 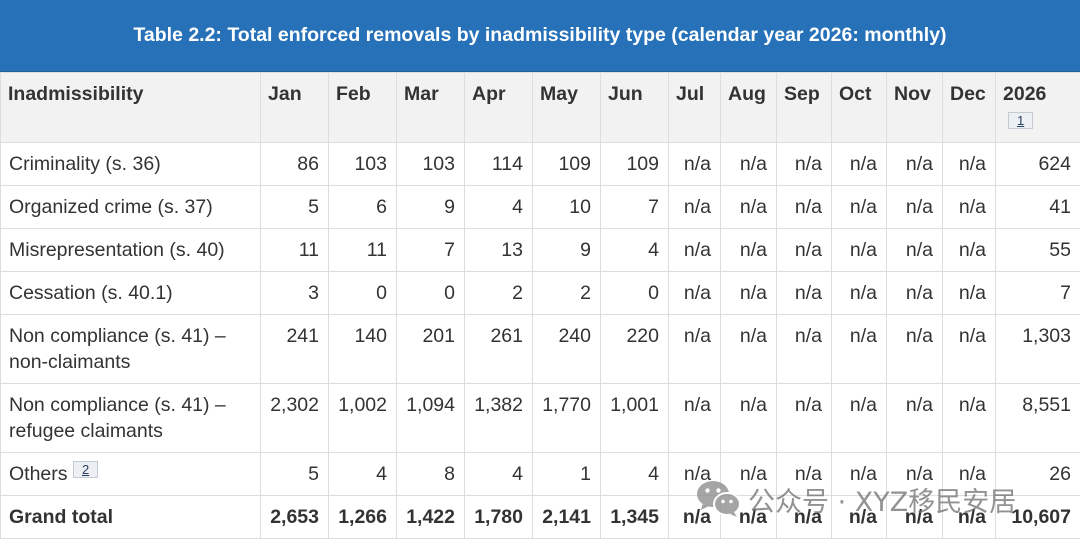 I want to click on table-cell: 1,266, so click(x=362, y=517).